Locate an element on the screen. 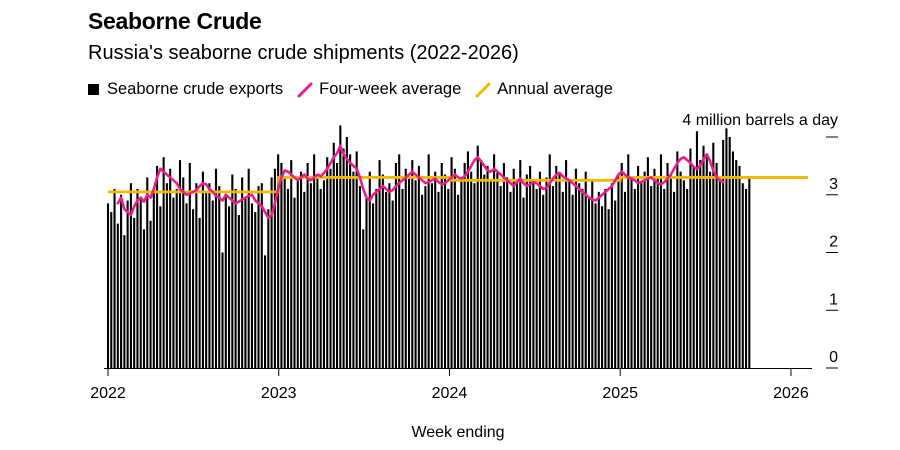 This screenshot has width=900, height=450. x-tick-label-2022: 2022 is located at coordinates (108, 393).